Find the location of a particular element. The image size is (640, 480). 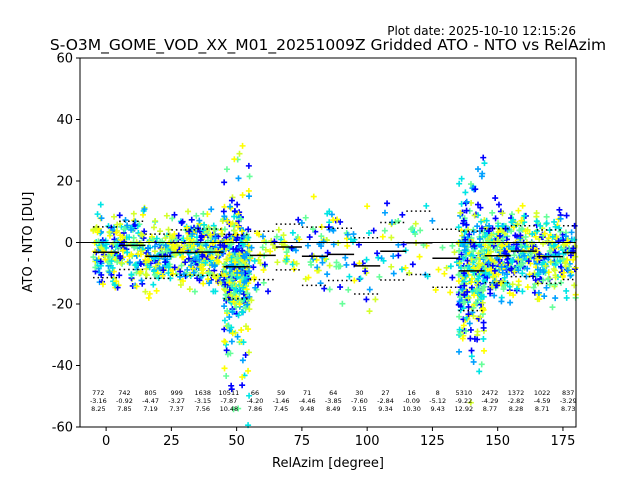

bin-mean-label: -9.22 is located at coordinates (463, 401).